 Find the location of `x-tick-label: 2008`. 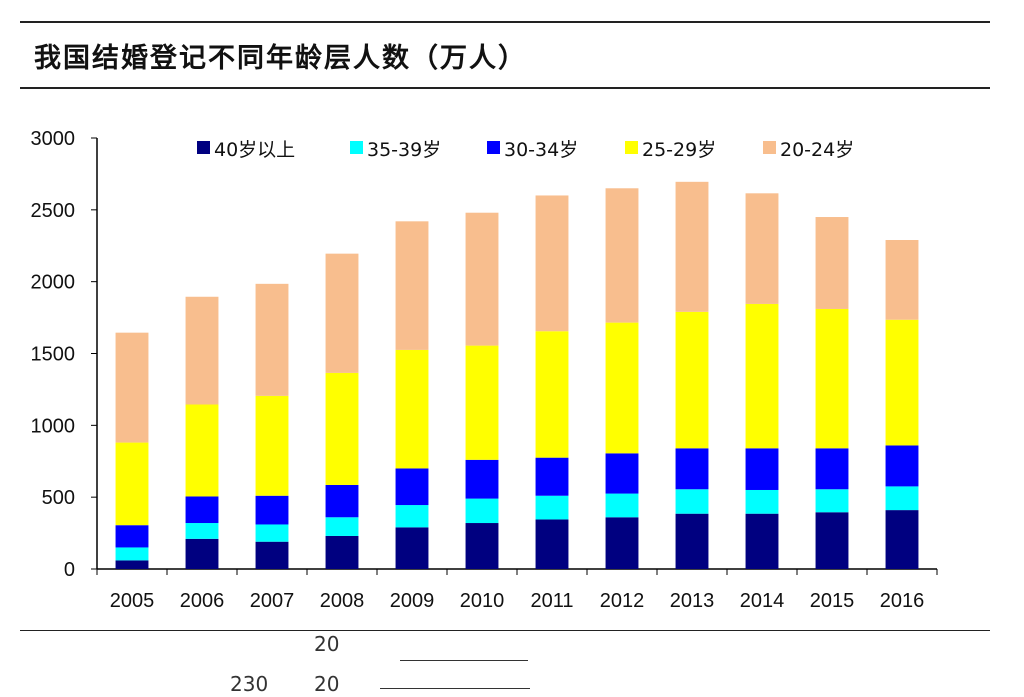

x-tick-label: 2008 is located at coordinates (342, 601).